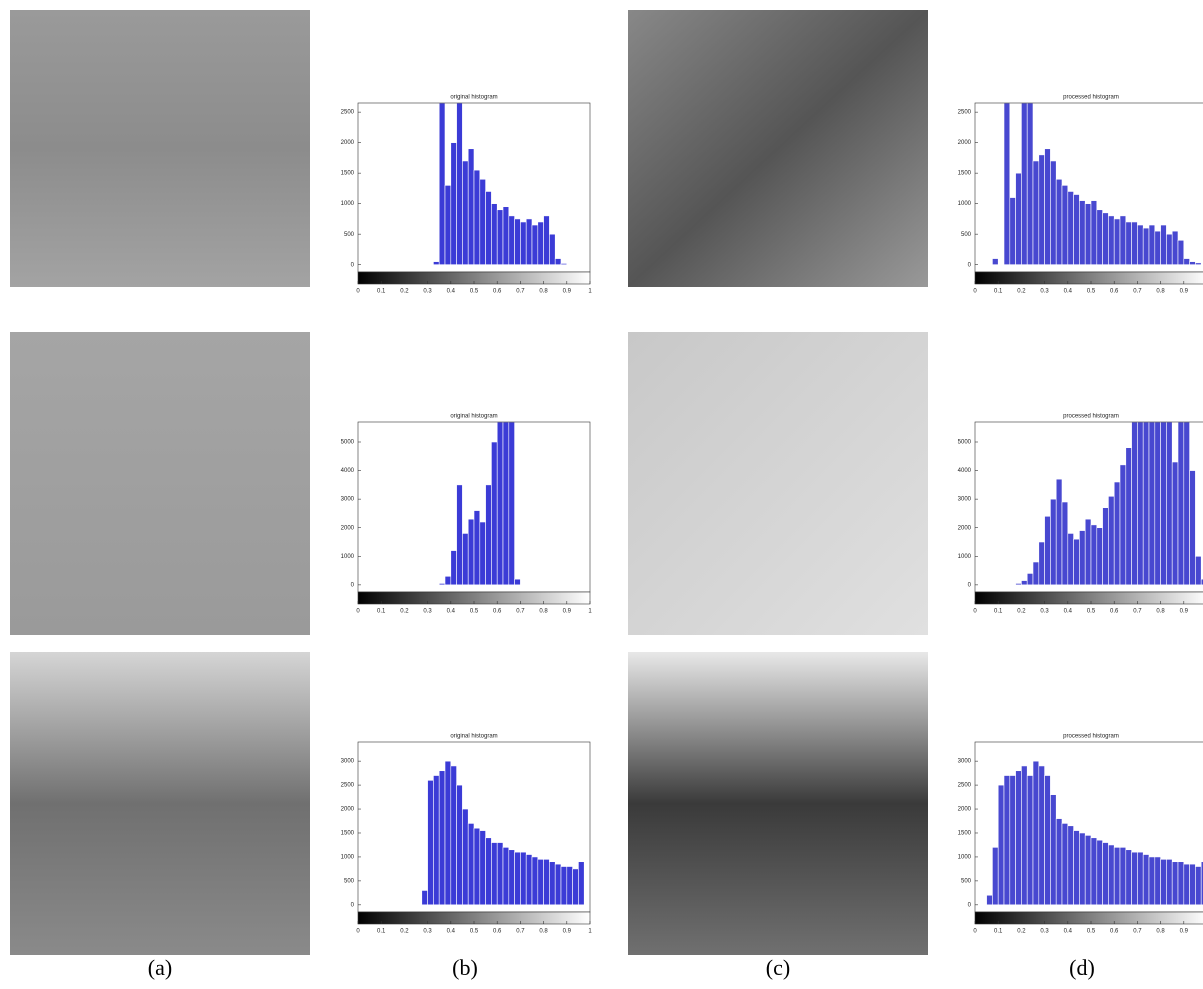  What do you see at coordinates (465, 967) in the screenshot?
I see `caption: (b)` at bounding box center [465, 967].